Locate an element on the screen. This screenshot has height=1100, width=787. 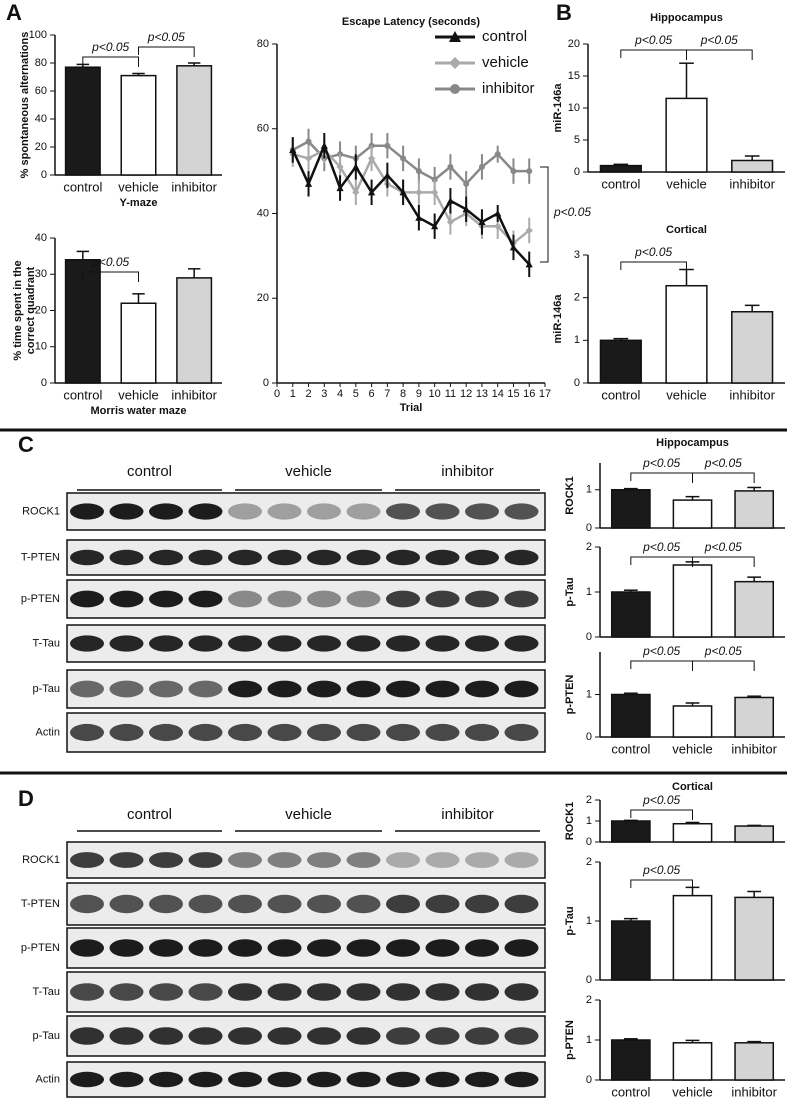
x-tick-label: 15 is located at coordinates (513, 394).